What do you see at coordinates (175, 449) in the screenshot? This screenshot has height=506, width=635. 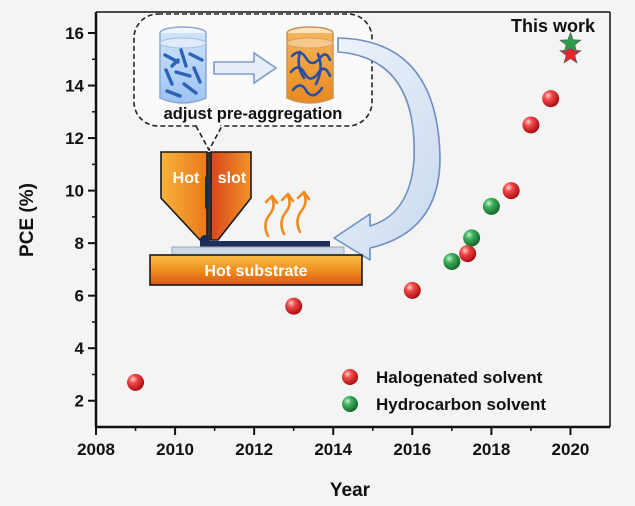 I see `x-tick-label: 2010` at bounding box center [175, 449].